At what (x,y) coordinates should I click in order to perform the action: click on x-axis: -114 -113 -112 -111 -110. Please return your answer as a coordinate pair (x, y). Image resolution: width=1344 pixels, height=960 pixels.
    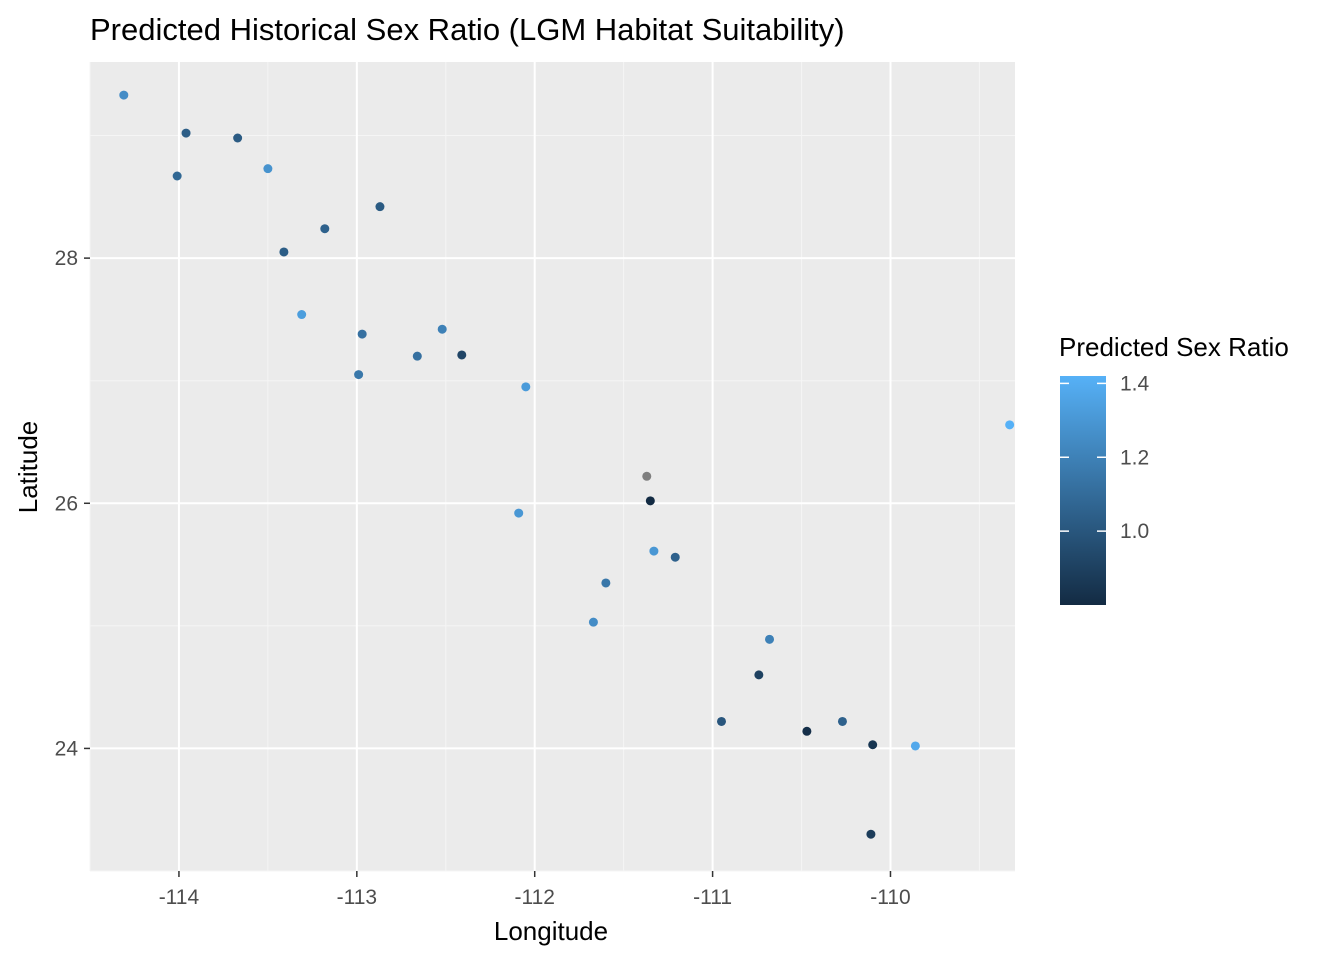
    Looking at the image, I should click on (535, 890).